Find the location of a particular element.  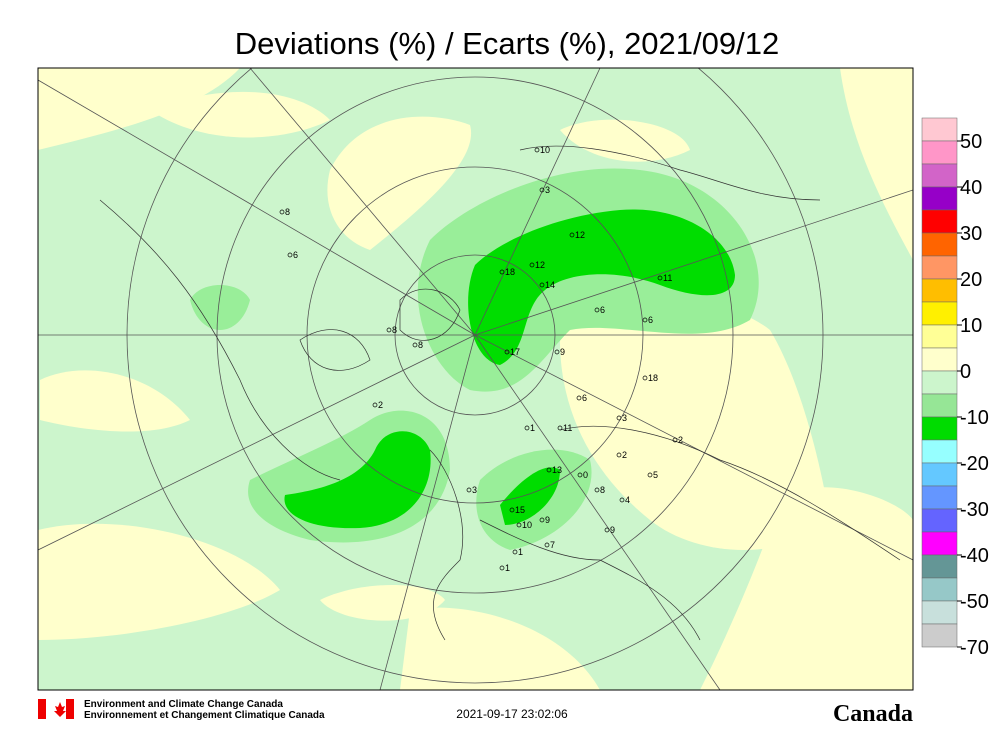

station-value: 3 is located at coordinates (624, 418).